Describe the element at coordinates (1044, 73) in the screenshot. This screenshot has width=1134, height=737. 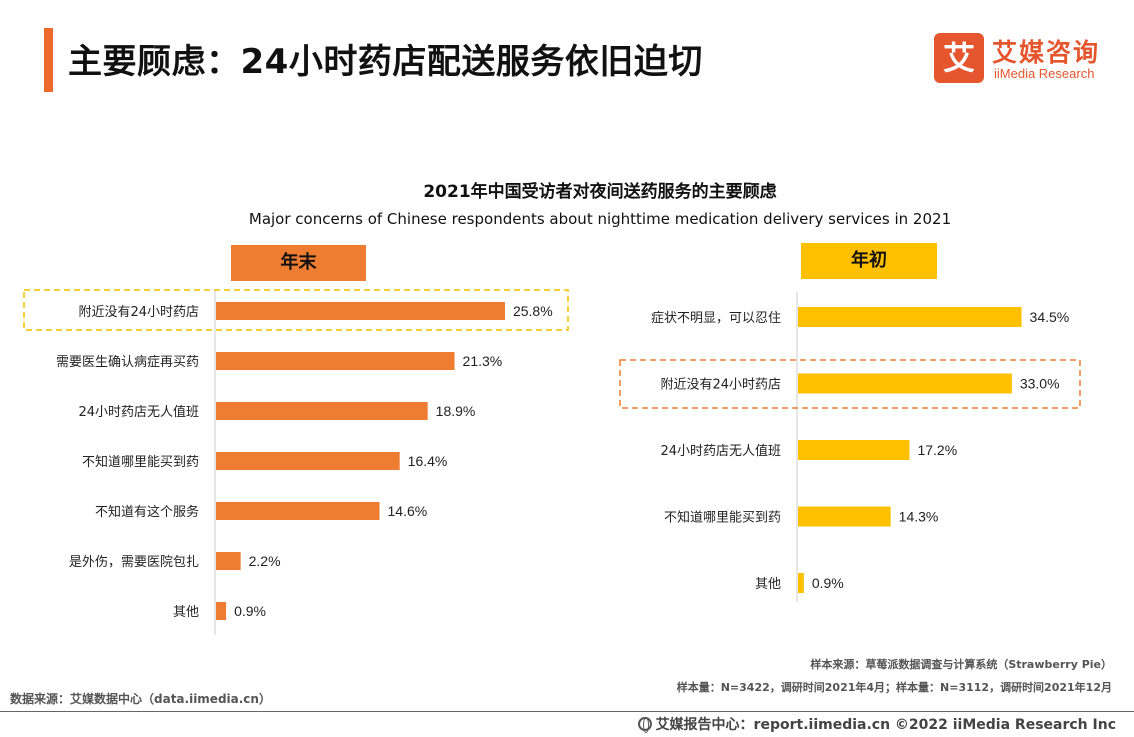
I see `logo-english-name: iiMedia Research` at that location.